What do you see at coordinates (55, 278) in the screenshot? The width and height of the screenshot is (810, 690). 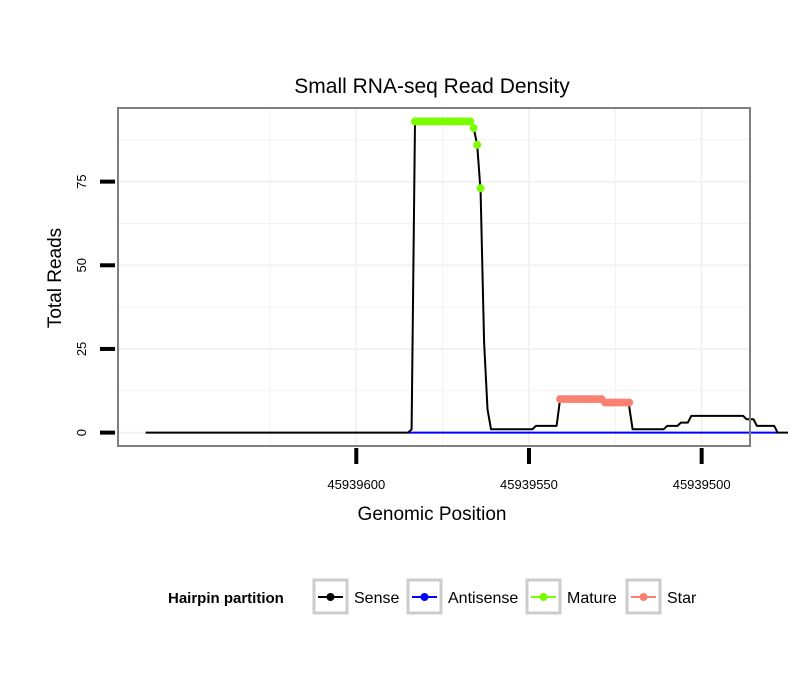 I see `y-axis-label: Total Reads` at bounding box center [55, 278].